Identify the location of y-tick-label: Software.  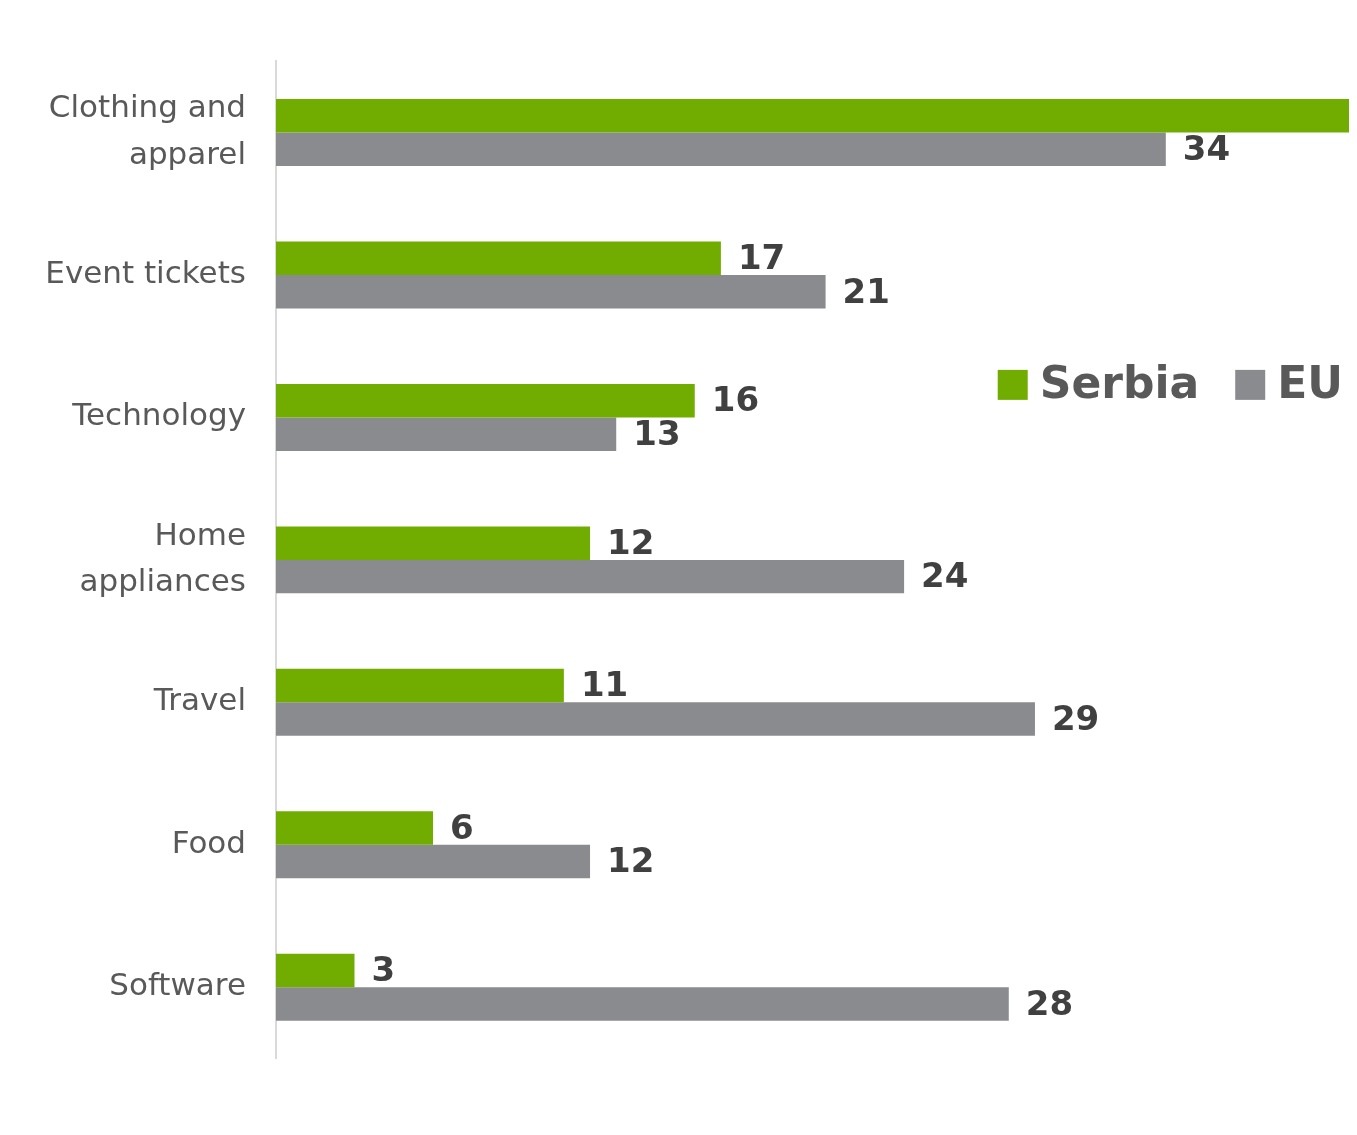
(177, 984).